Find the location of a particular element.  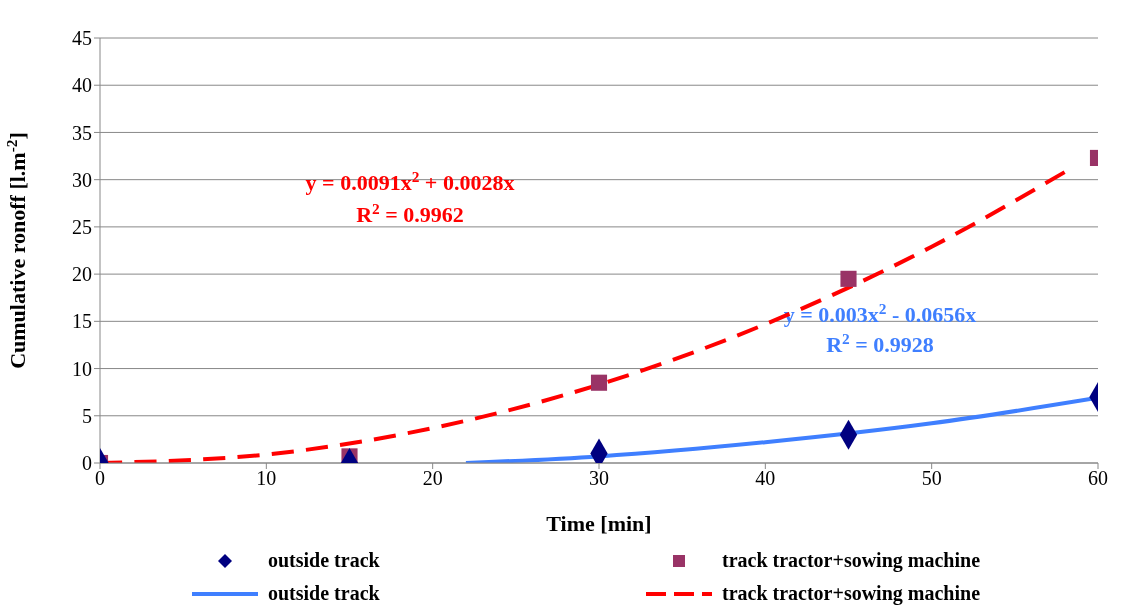

y-tick-label: 5 is located at coordinates (87, 415).